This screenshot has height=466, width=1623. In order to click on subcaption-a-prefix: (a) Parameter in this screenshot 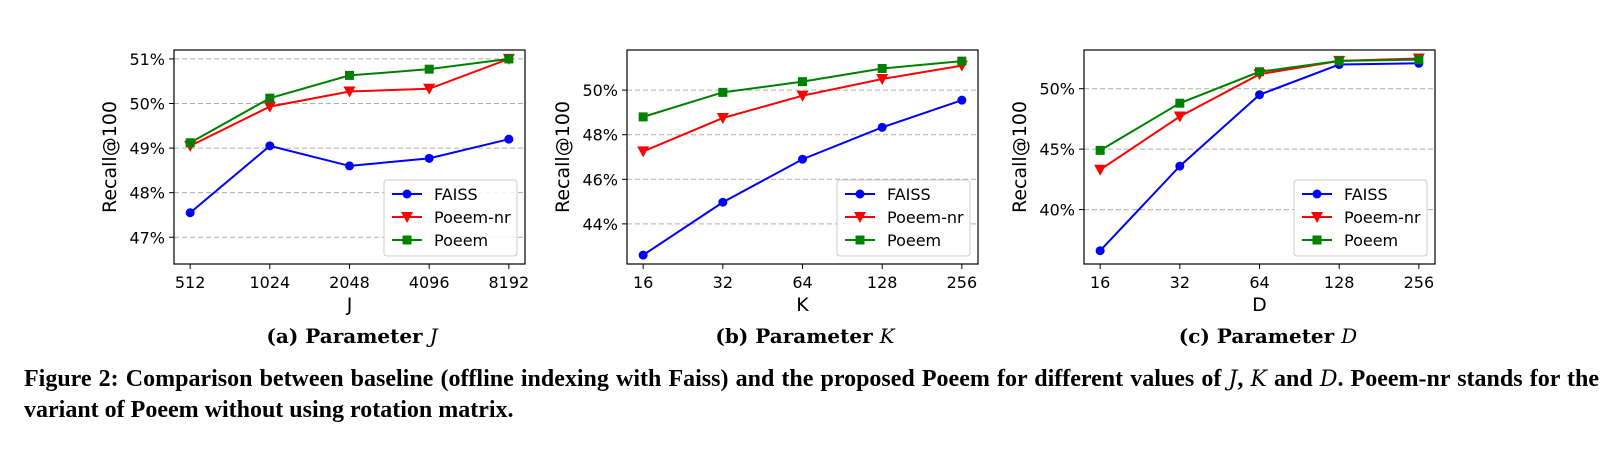, I will do `click(348, 336)`.